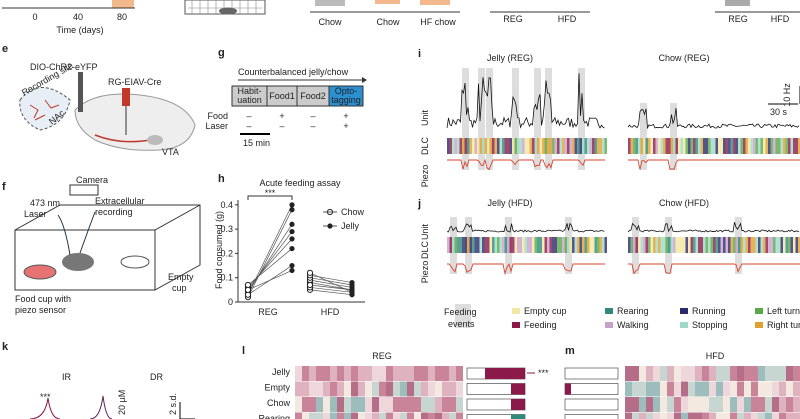  Describe the element at coordinates (4, 187) in the screenshot. I see `panel-letter: f` at that location.